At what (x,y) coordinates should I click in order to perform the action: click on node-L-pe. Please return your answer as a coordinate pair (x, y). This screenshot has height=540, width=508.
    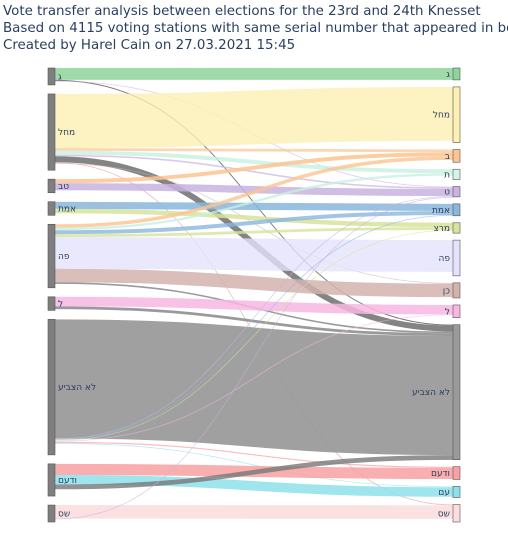
    Looking at the image, I should click on (51, 256).